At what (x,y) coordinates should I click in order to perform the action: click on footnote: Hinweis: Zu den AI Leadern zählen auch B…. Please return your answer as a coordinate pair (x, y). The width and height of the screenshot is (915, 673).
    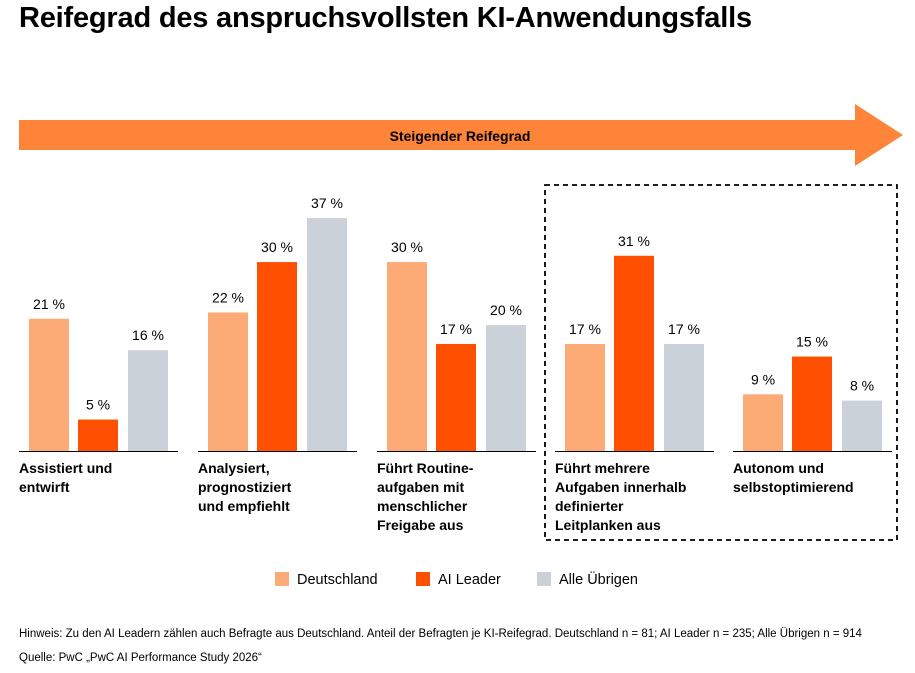
    Looking at the image, I should click on (440, 634).